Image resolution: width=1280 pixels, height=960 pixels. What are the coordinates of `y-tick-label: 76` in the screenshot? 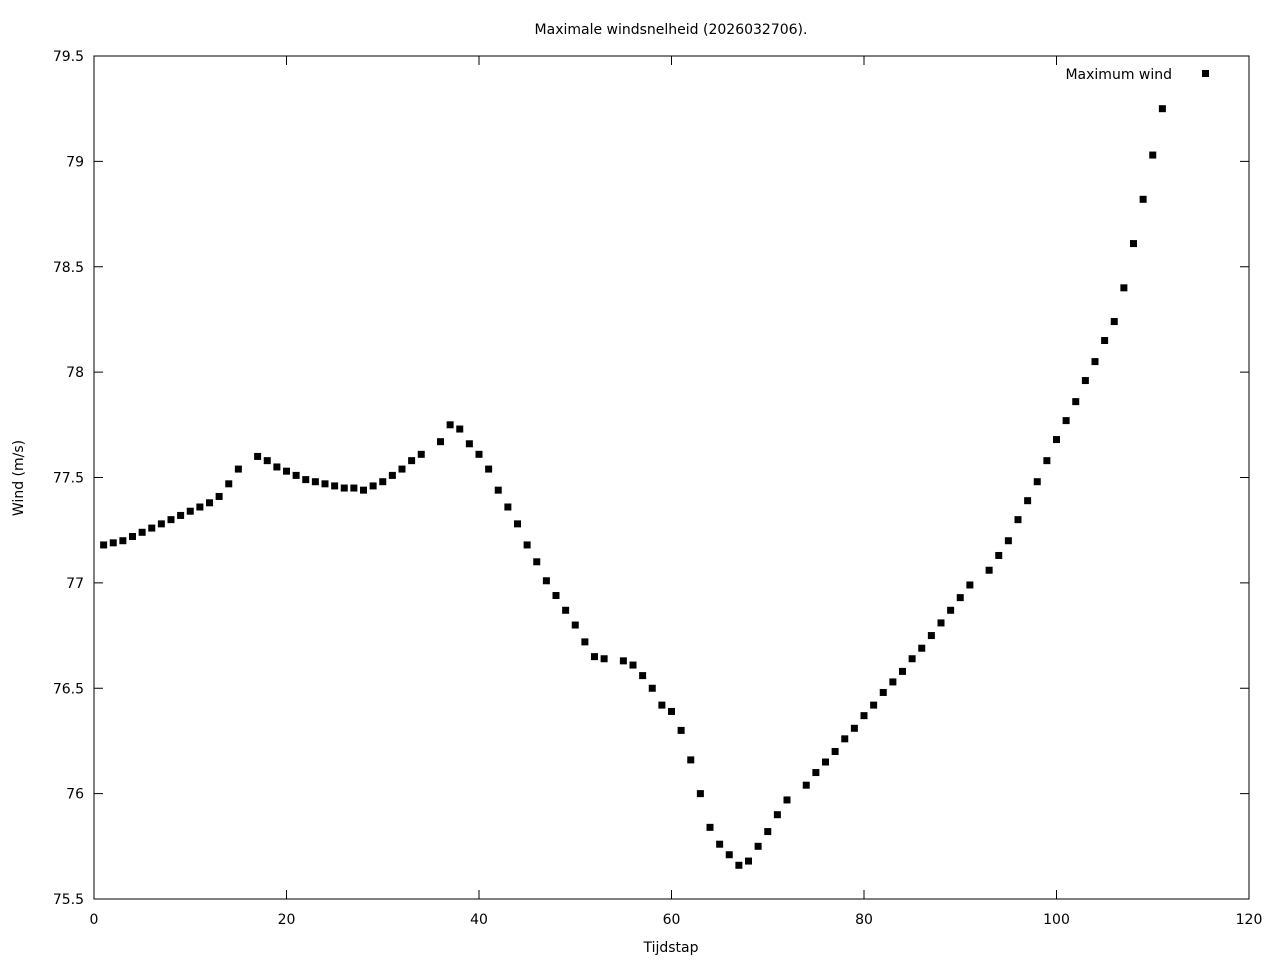 It's located at (75, 795).